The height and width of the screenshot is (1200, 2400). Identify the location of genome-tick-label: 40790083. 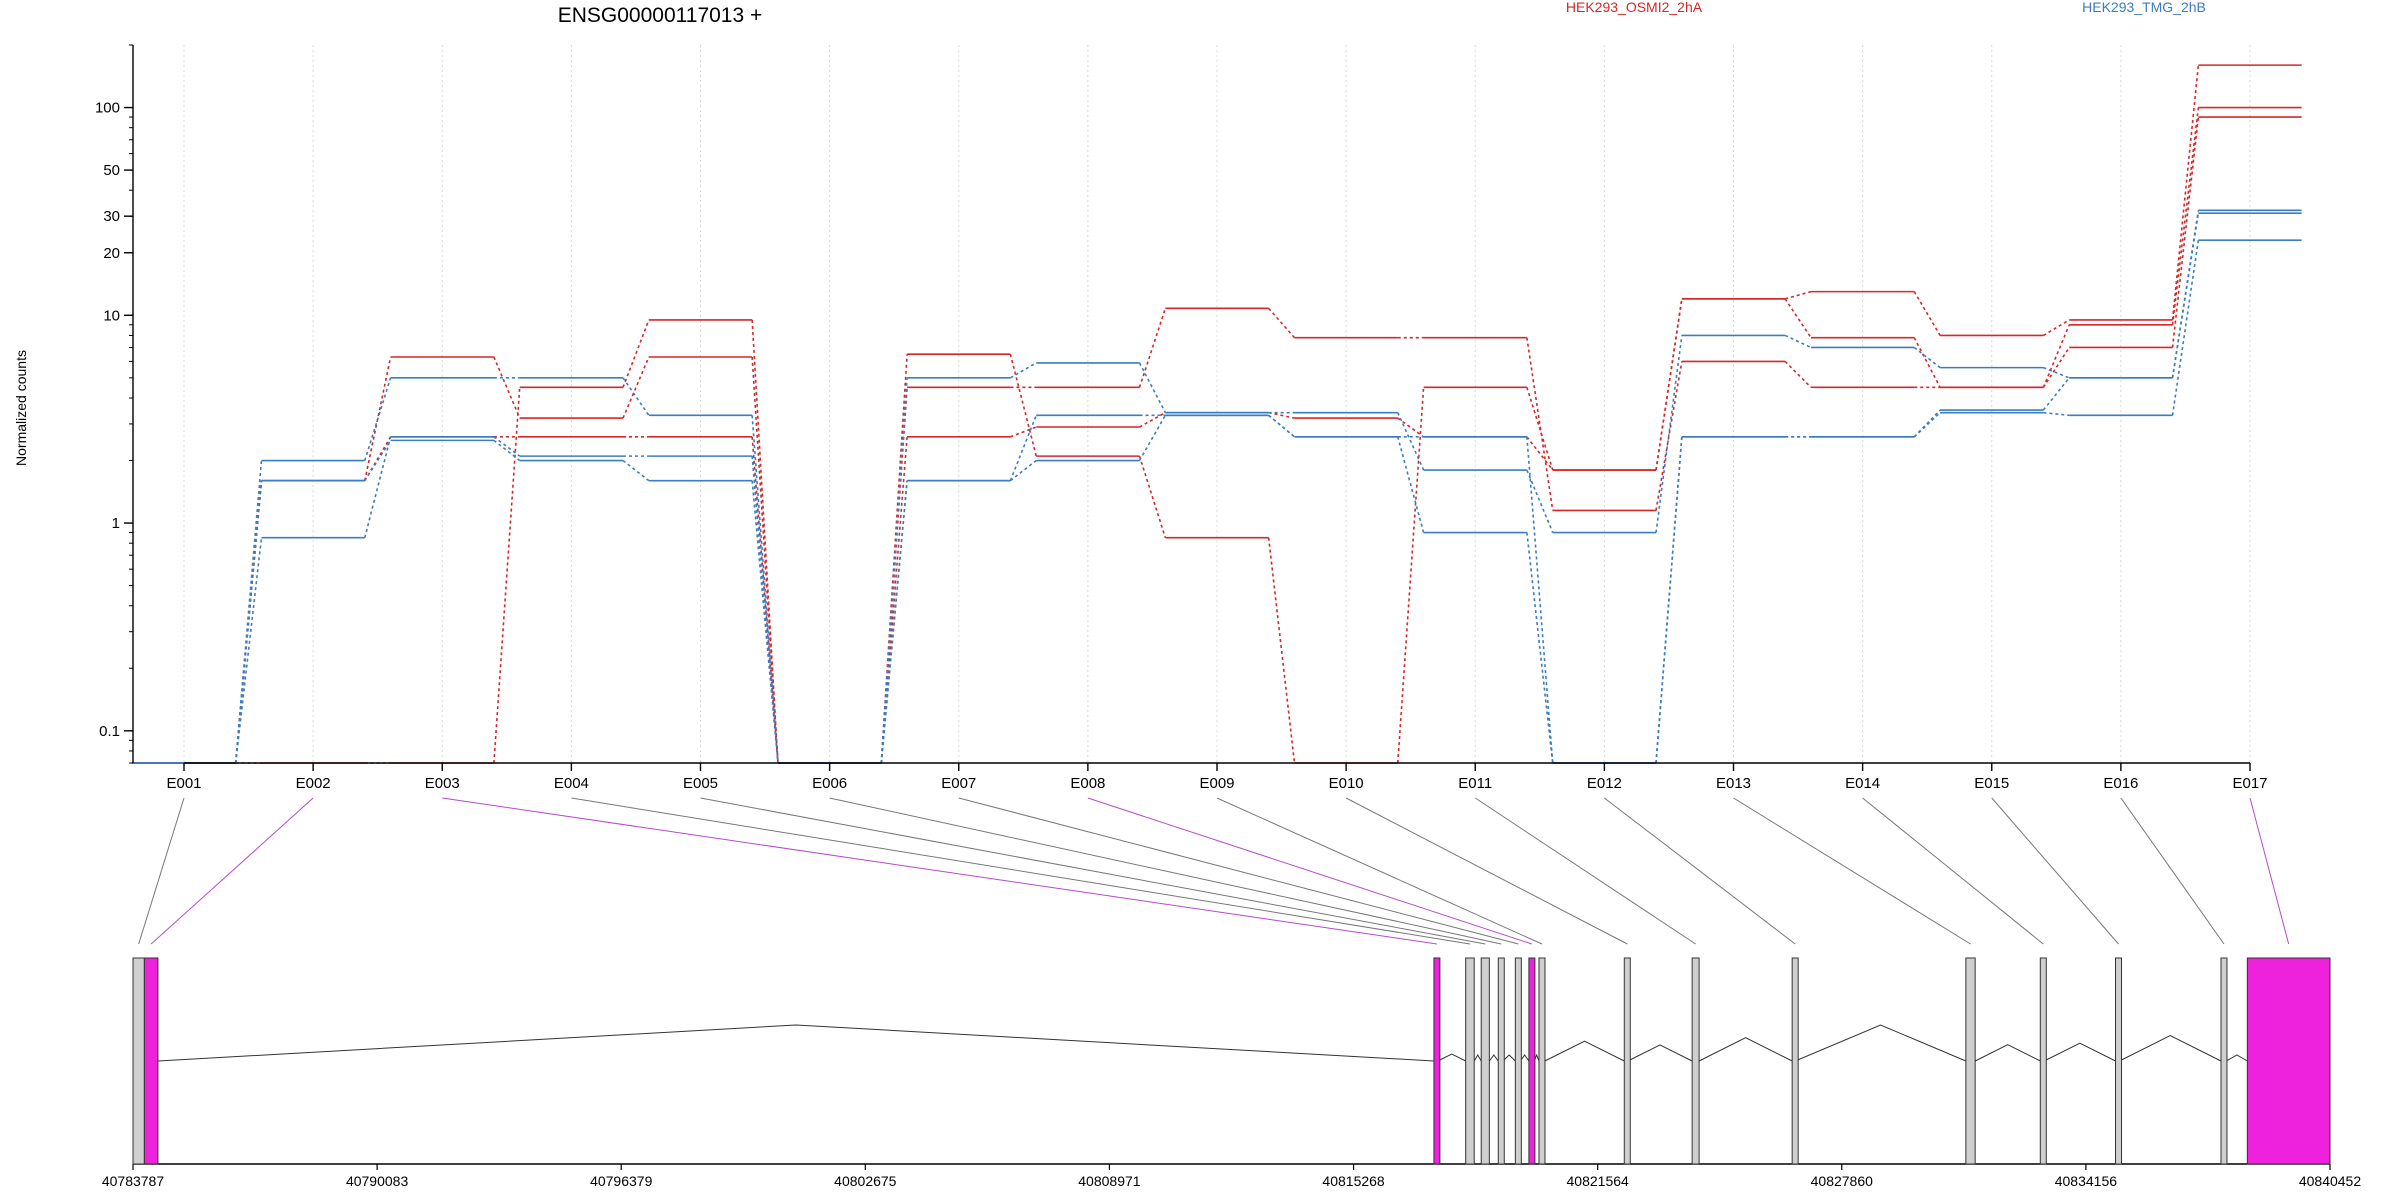
(377, 1181).